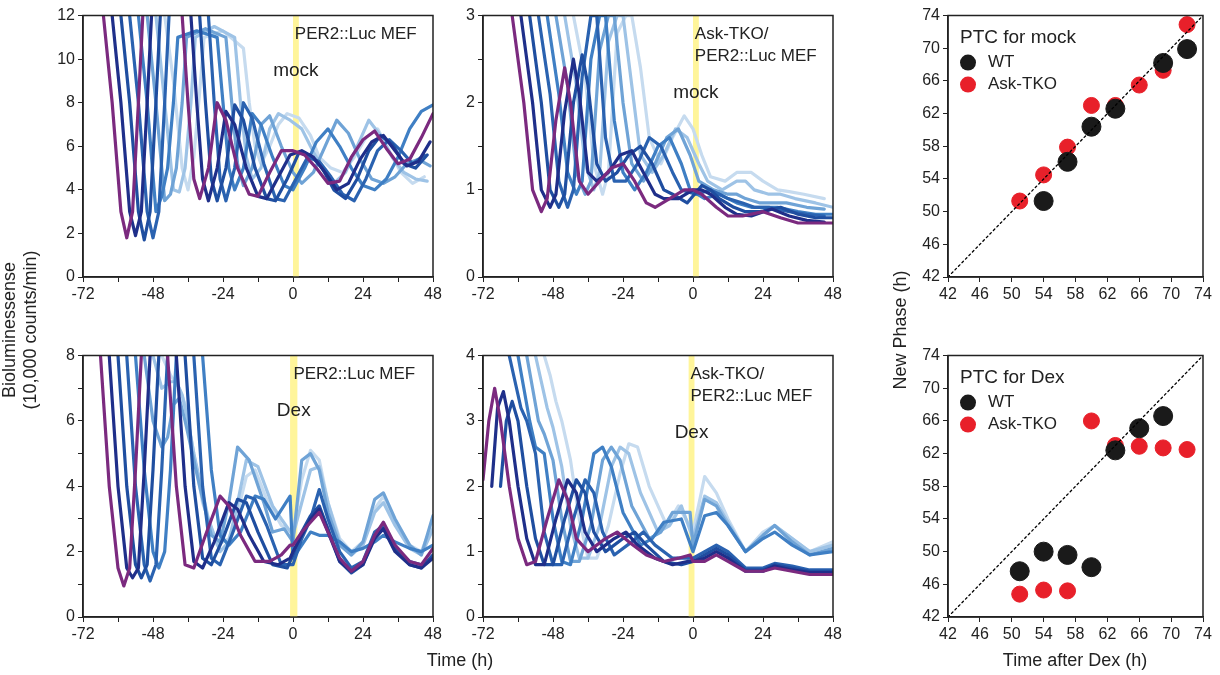  I want to click on y-tick-label: 12, so click(66, 15).